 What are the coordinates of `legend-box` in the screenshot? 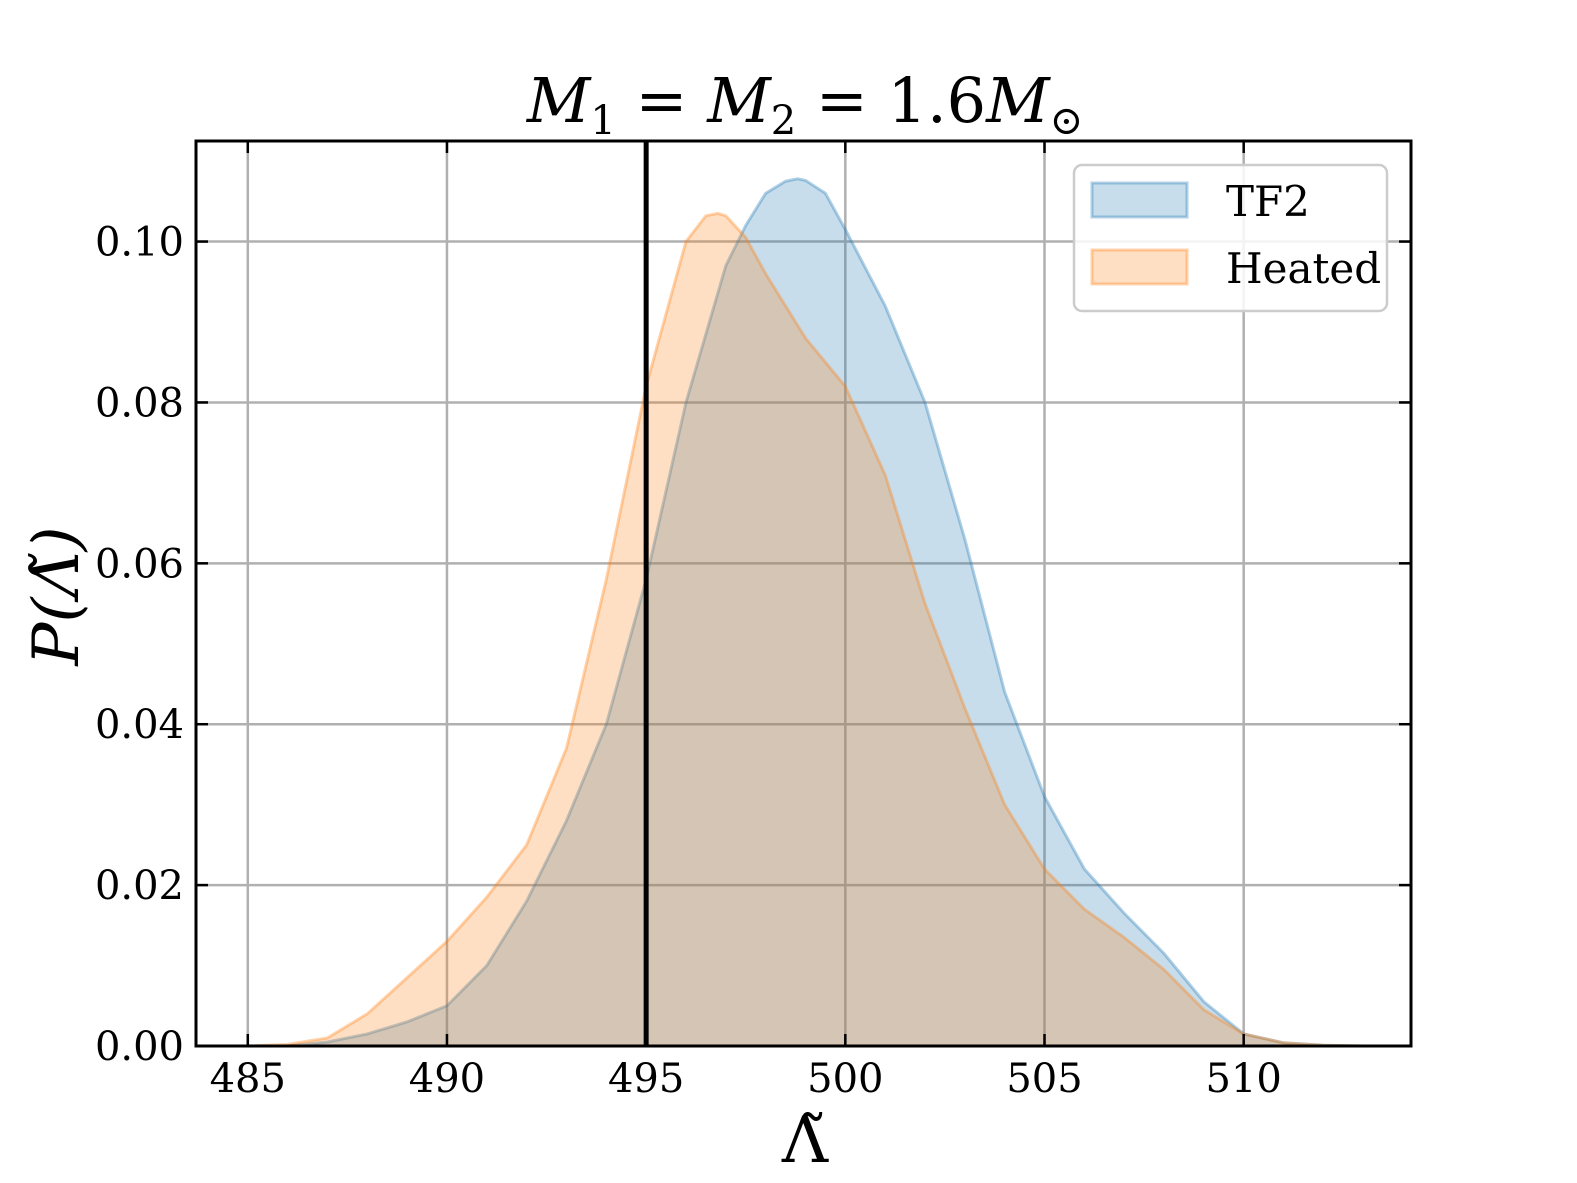 It's located at (1230, 238).